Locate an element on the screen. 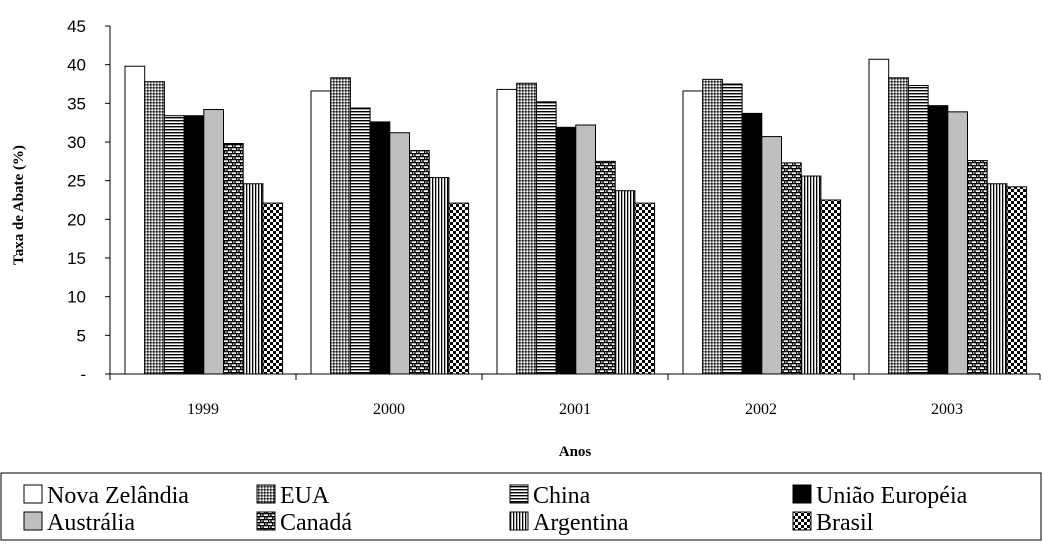 The image size is (1043, 547). y-tick-label: 25 is located at coordinates (76, 181).